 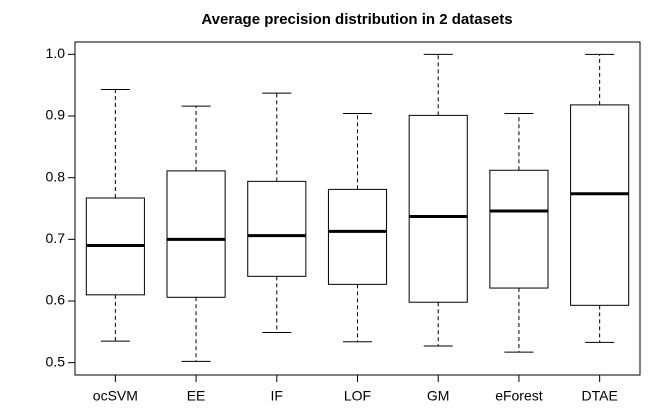 What do you see at coordinates (56, 300) in the screenshot?
I see `y-tick-label: 0.6` at bounding box center [56, 300].